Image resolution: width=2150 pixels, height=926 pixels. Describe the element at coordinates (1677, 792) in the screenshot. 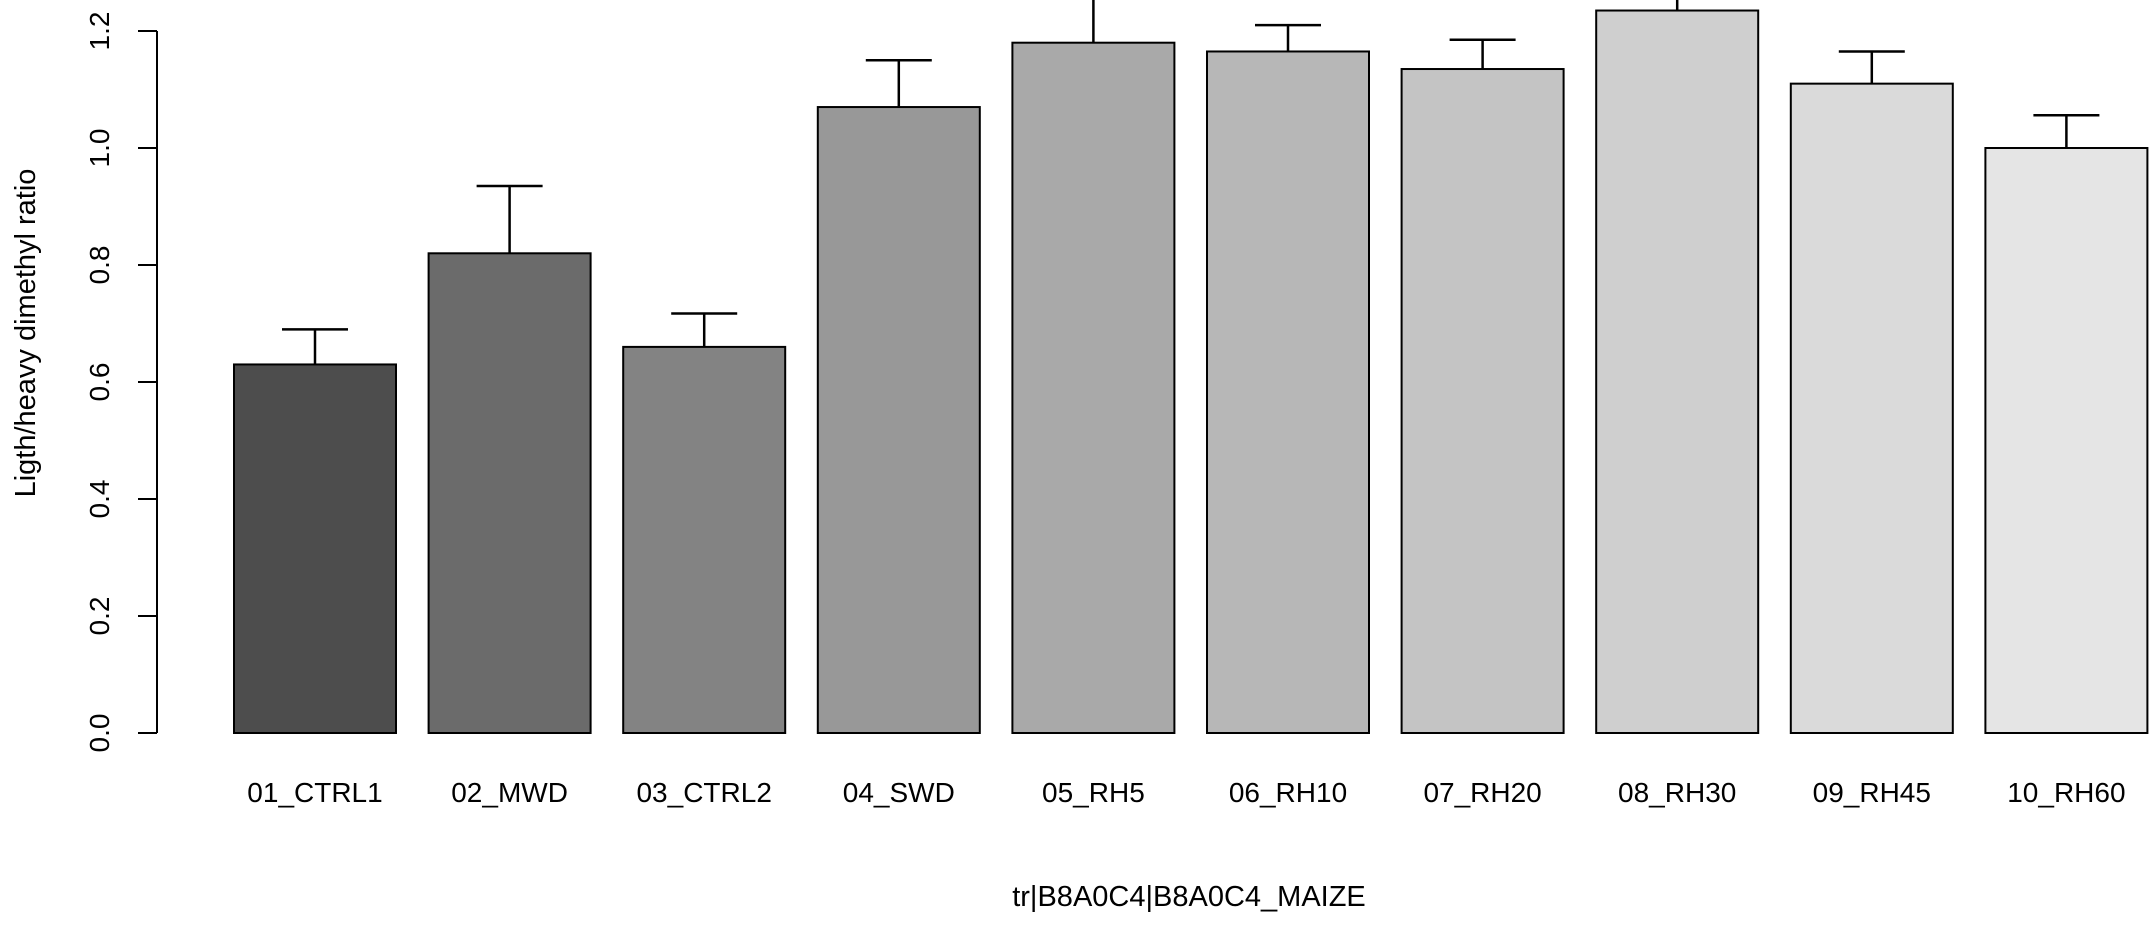

I see `x-tick-label-08_RH30: 08_RH30` at that location.